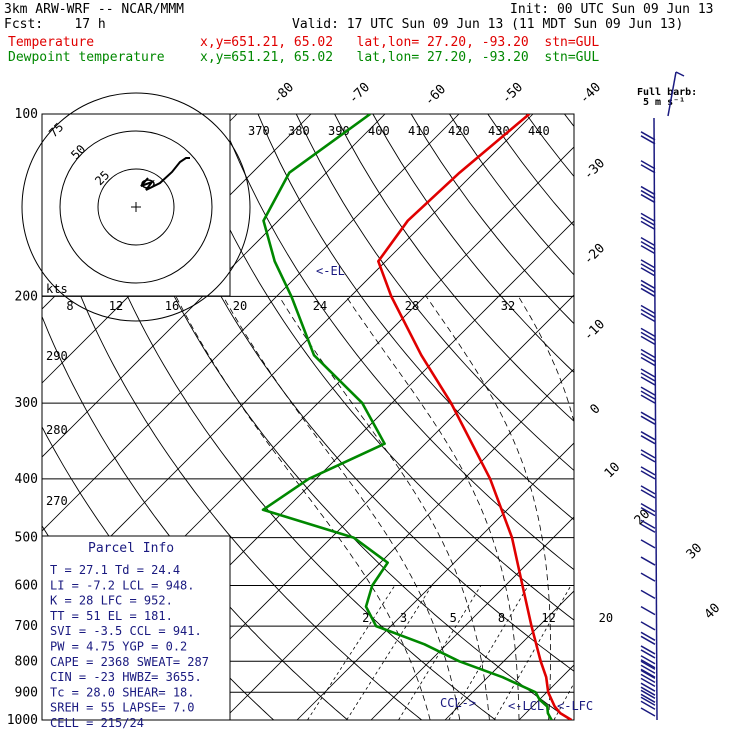  I want to click on hodograph-ring, so click(136, 207).